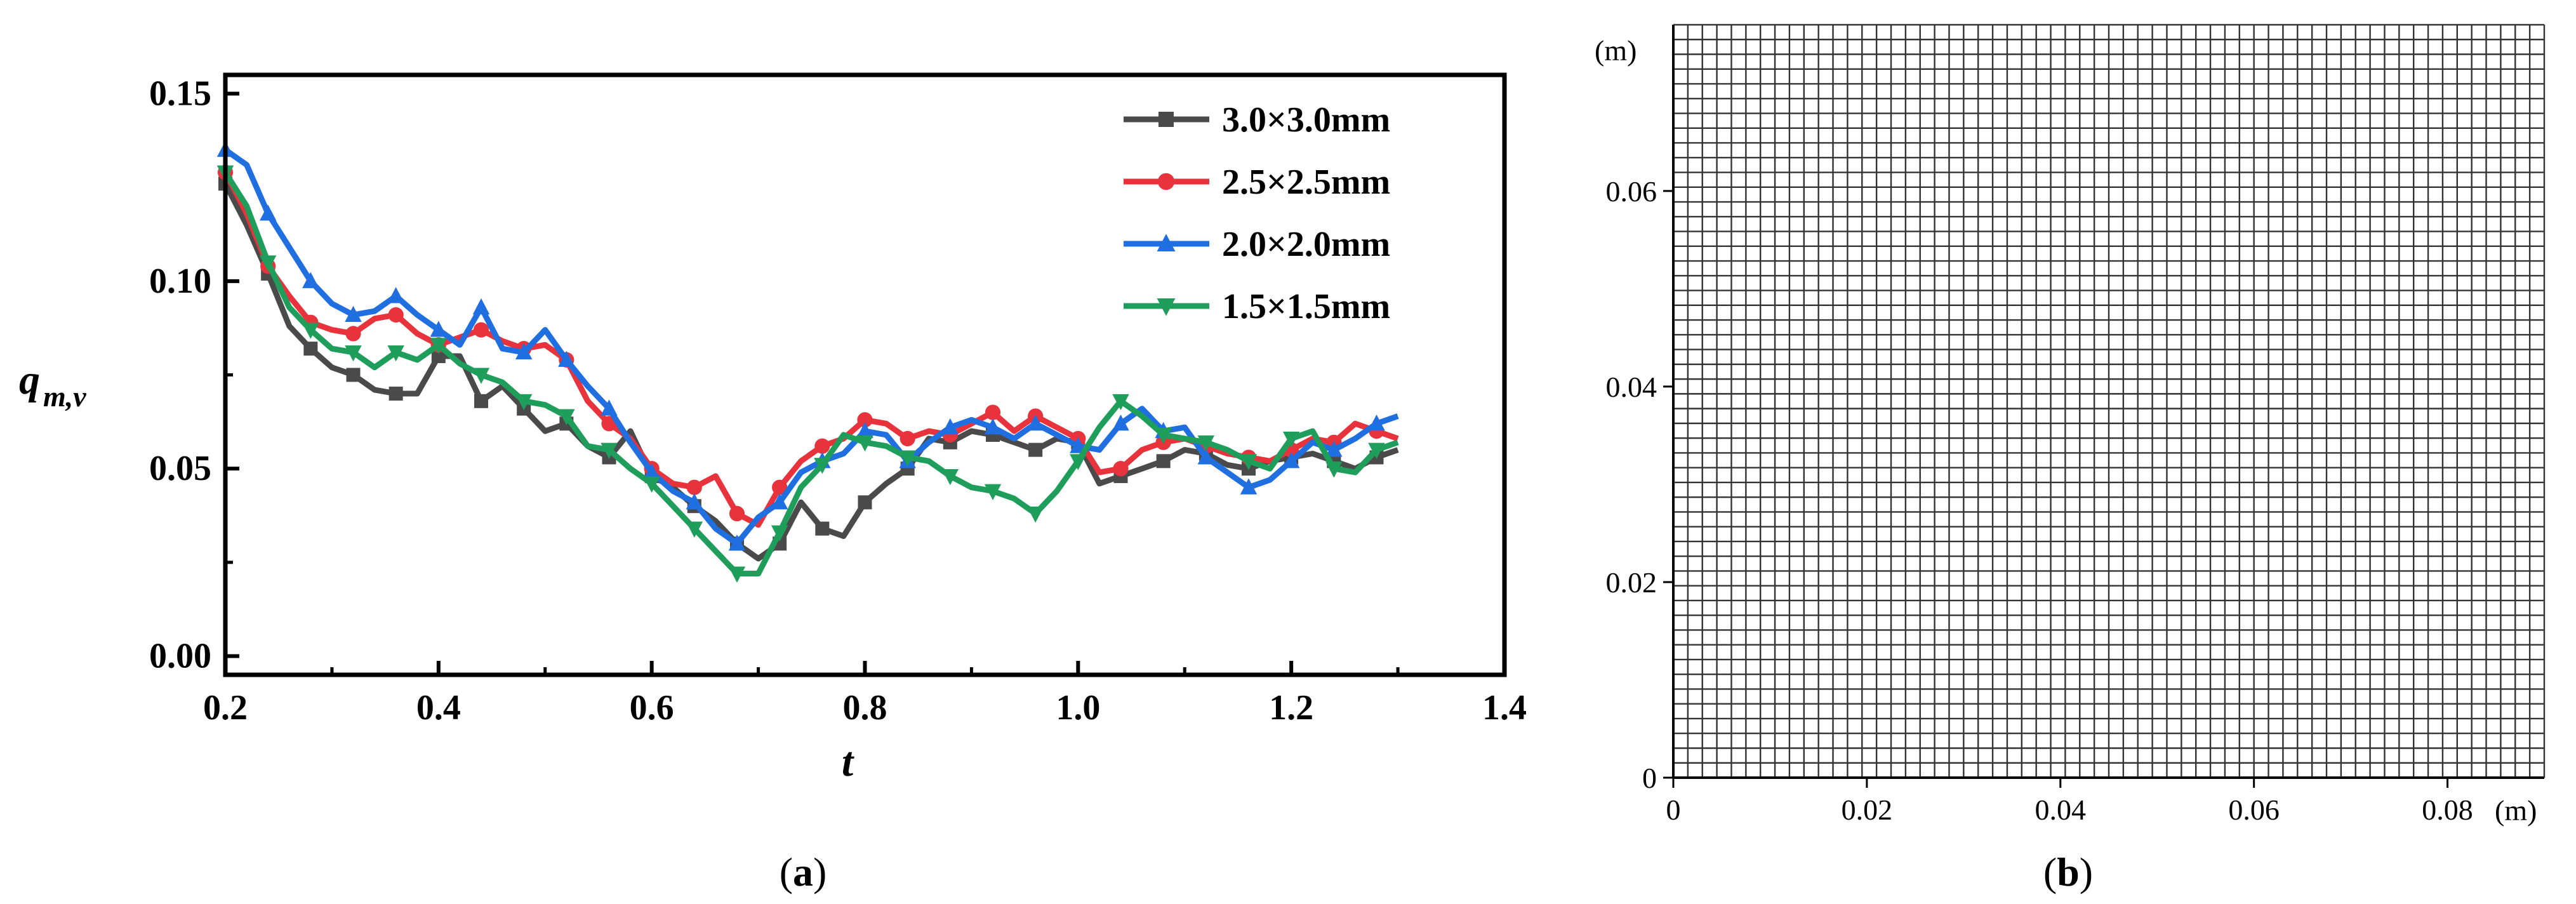  Describe the element at coordinates (1306, 306) in the screenshot. I see `legend-label: 1.5×1.5mm` at that location.